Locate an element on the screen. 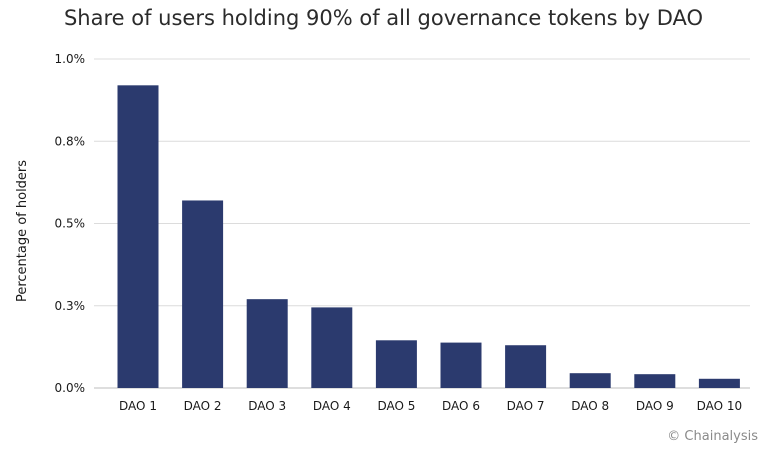  x-tick-label: DAO 9 is located at coordinates (655, 406).